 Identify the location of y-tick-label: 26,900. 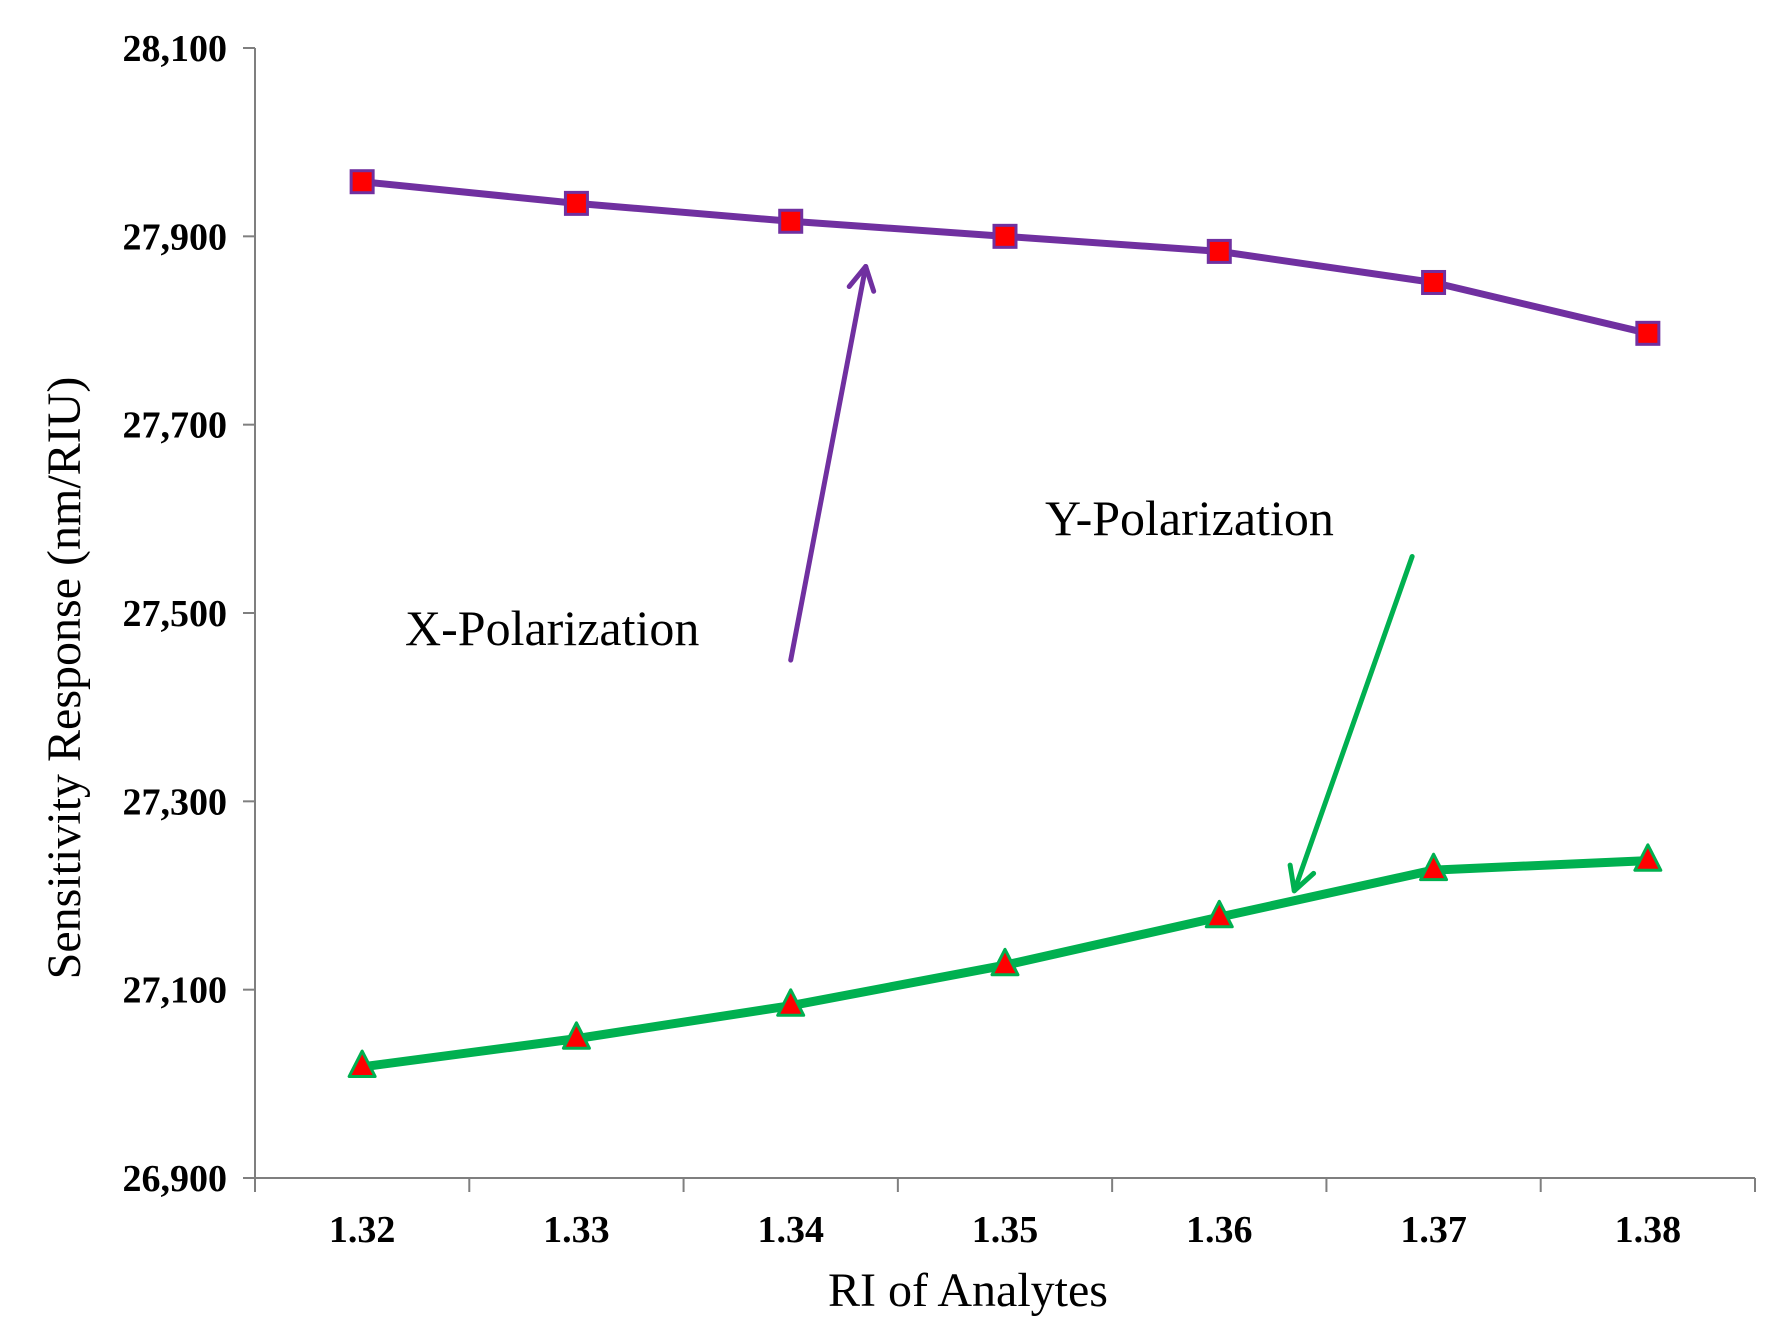
(175, 1179).